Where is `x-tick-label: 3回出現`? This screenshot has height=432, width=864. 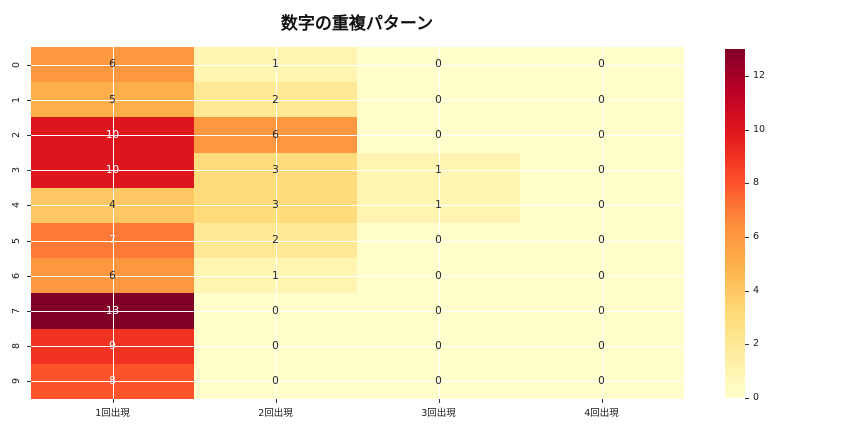 x-tick-label: 3回出現 is located at coordinates (438, 413).